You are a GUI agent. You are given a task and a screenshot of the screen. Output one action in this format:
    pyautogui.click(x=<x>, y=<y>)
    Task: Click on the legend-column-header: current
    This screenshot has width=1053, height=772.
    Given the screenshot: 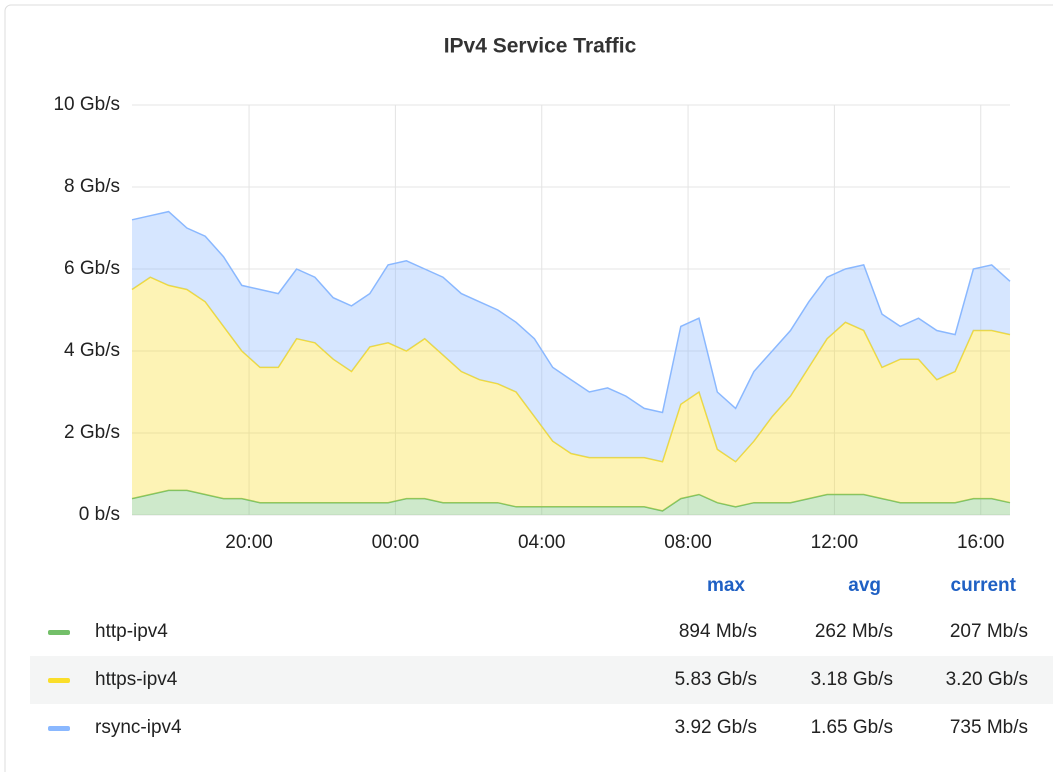 What is the action you would take?
    pyautogui.click(x=984, y=585)
    